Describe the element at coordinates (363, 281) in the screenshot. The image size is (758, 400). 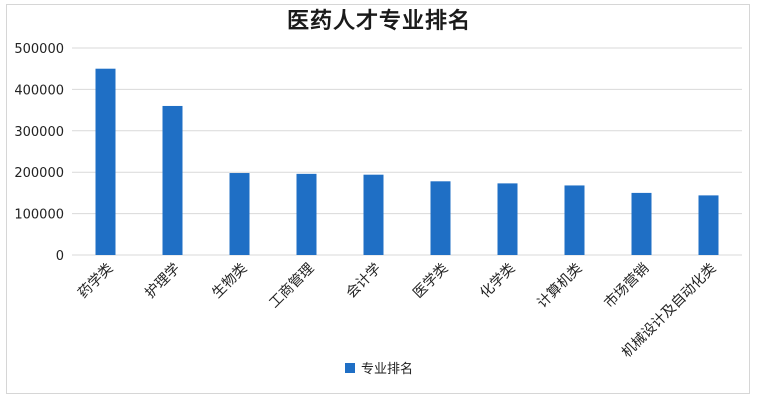
I see `x-tick-label: 会计学` at that location.